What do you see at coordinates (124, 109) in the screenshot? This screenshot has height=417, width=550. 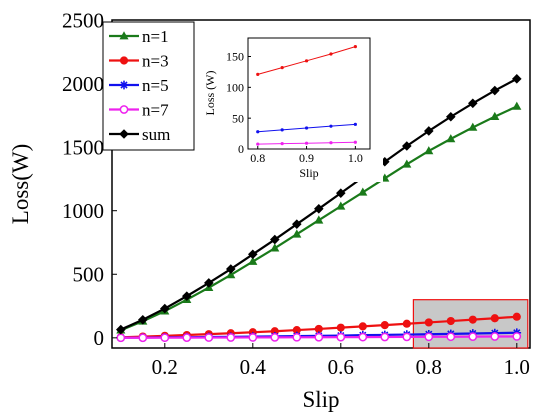 I see `legend-swatch-marker` at bounding box center [124, 109].